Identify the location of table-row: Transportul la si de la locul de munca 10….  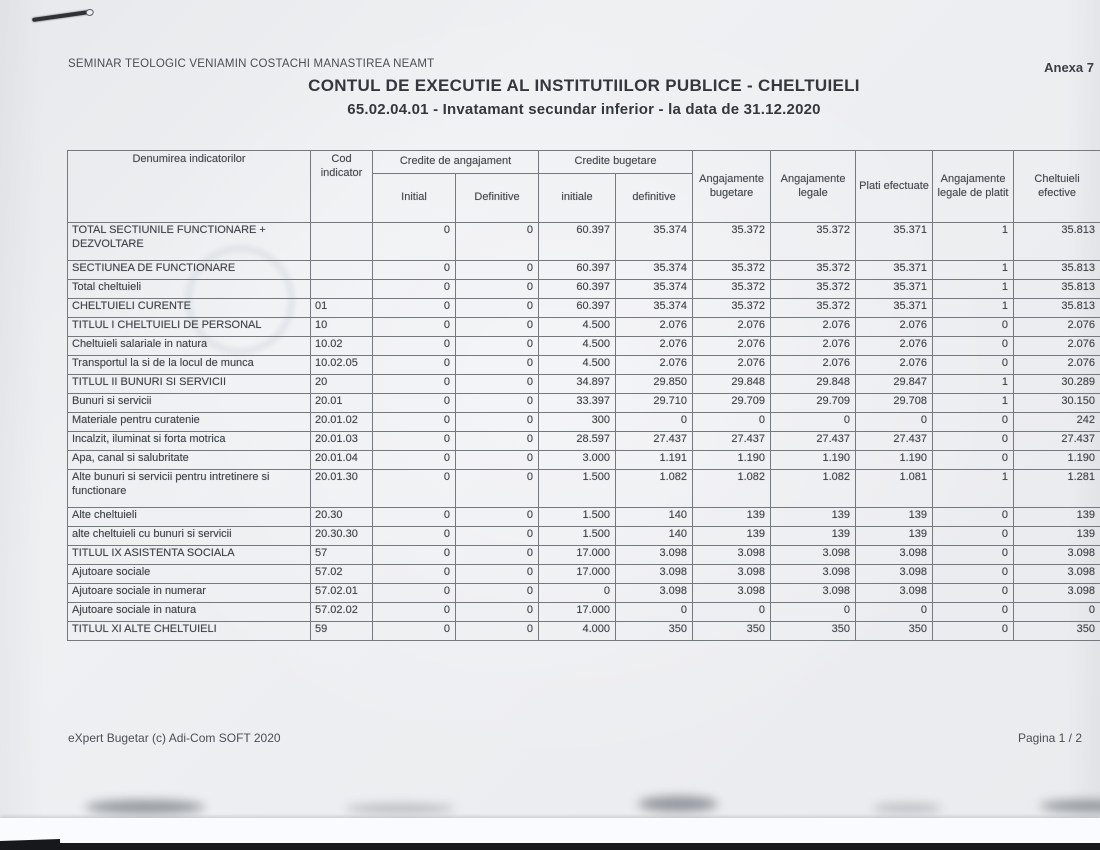
(583, 365).